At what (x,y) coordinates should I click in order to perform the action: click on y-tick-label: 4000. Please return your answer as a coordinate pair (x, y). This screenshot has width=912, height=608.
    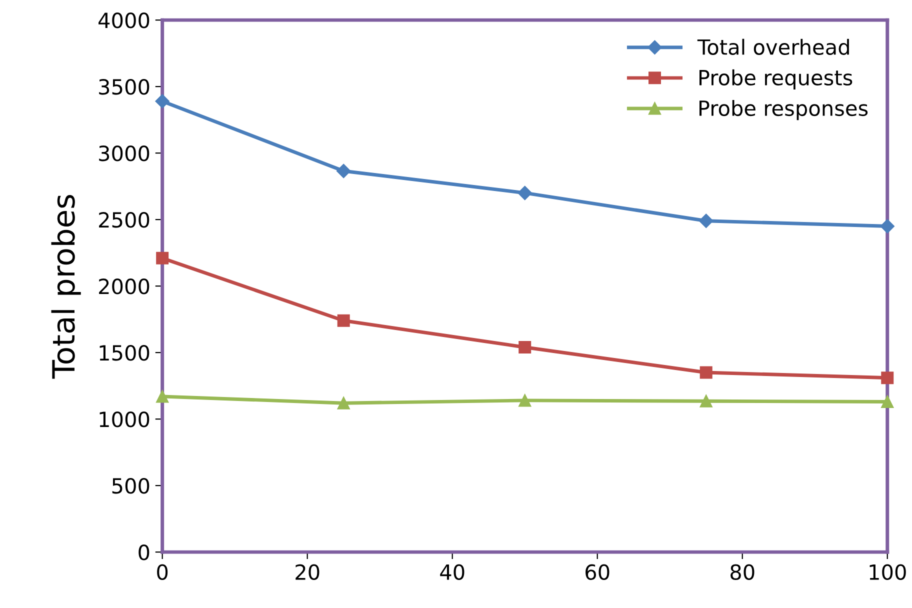
    Looking at the image, I should click on (124, 20).